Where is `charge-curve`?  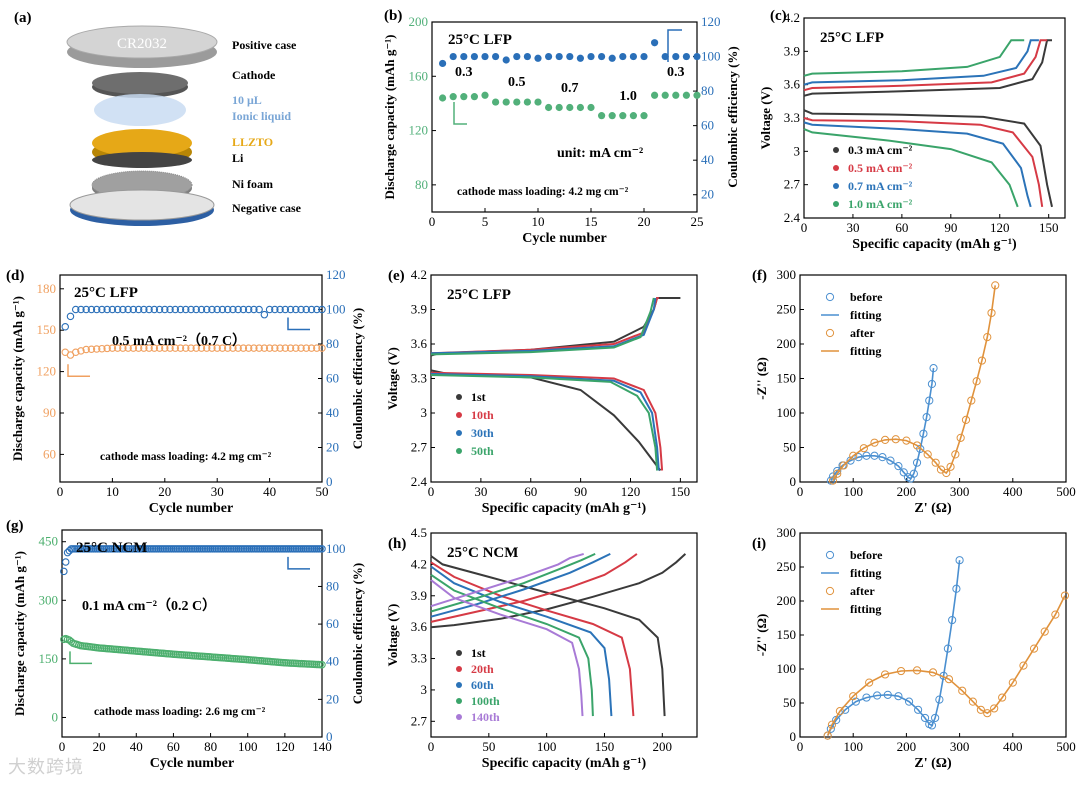
charge-curve is located at coordinates (507, 580).